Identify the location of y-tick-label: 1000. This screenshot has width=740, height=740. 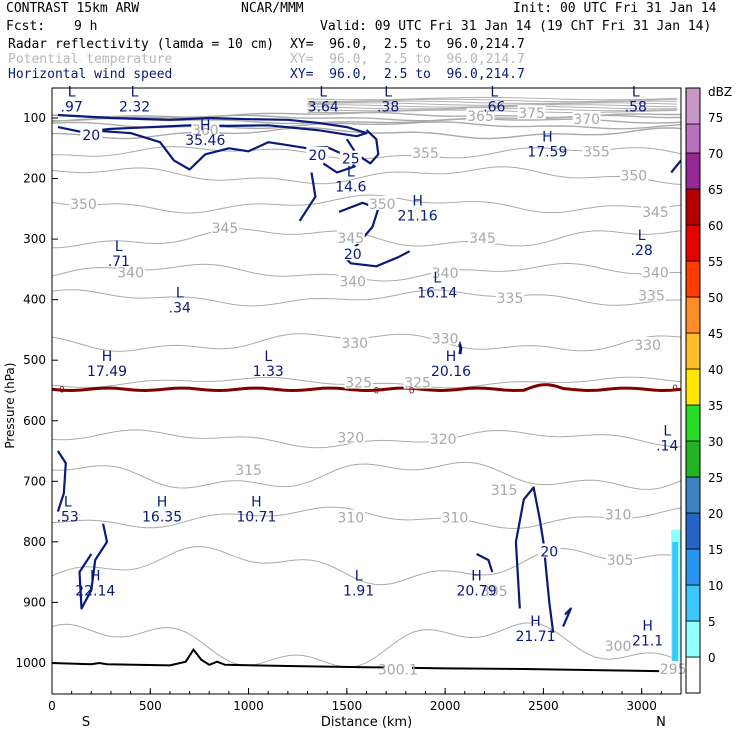
(30, 663).